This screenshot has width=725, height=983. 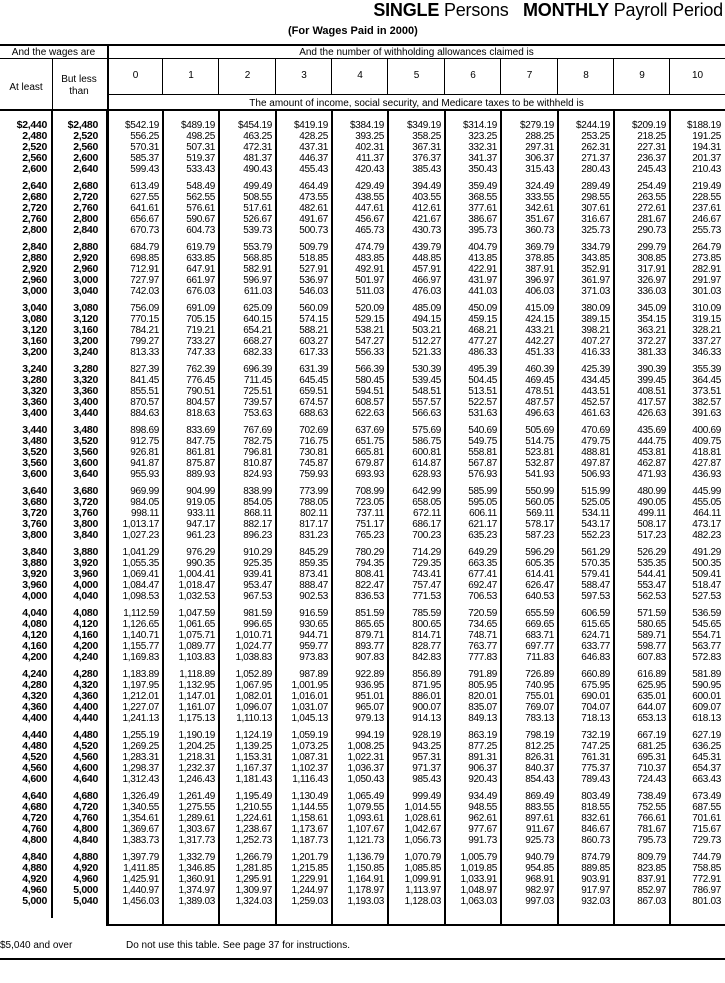 What do you see at coordinates (416, 94) in the screenshot?
I see `allowance-number-divider` at bounding box center [416, 94].